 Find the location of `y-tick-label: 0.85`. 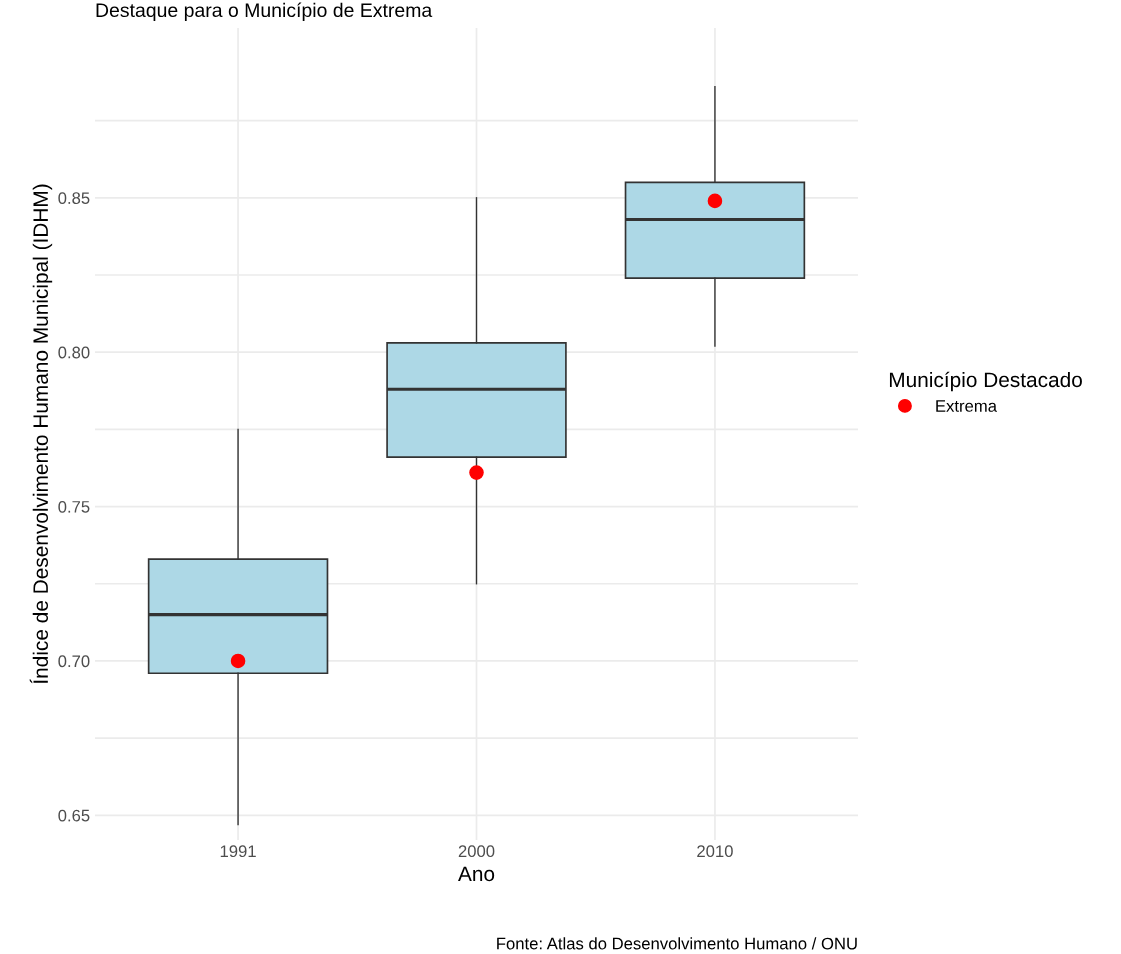

y-tick-label: 0.85 is located at coordinates (74, 198).